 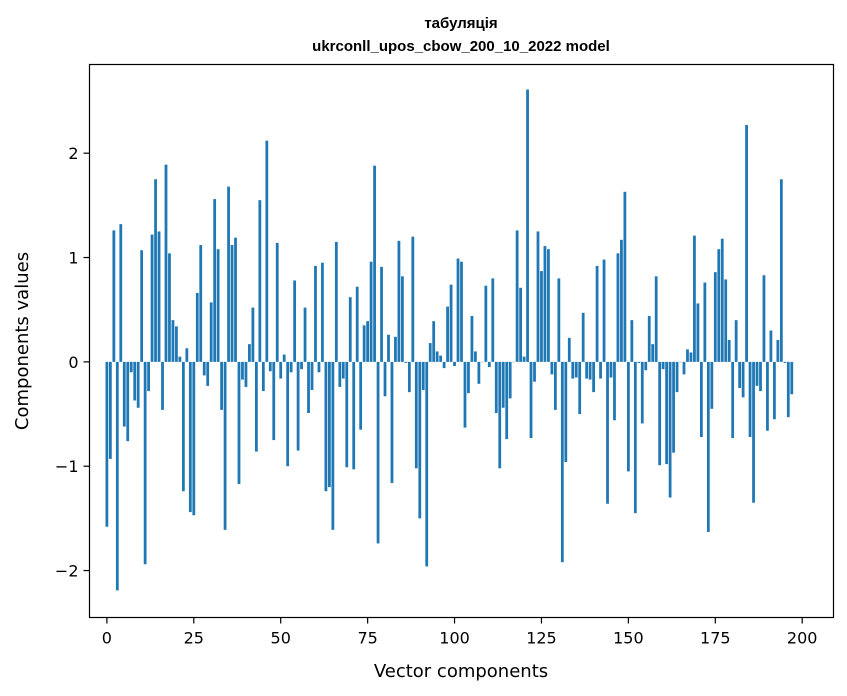 What do you see at coordinates (194, 638) in the screenshot?
I see `x-tick-label: 25` at bounding box center [194, 638].